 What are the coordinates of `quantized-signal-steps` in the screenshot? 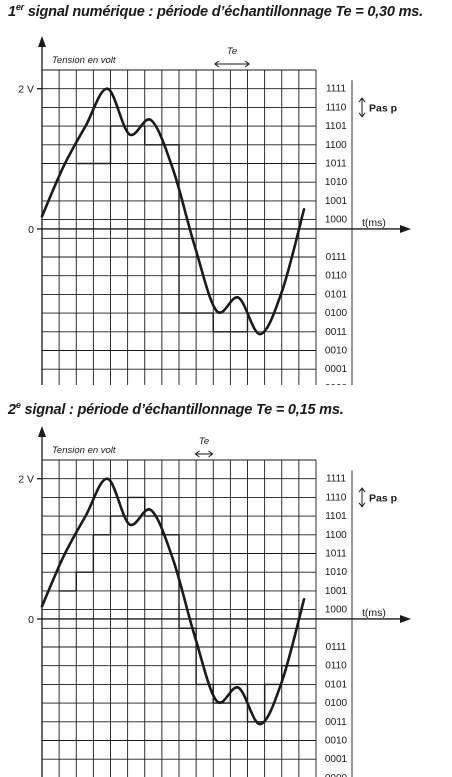 It's located at (179, 229).